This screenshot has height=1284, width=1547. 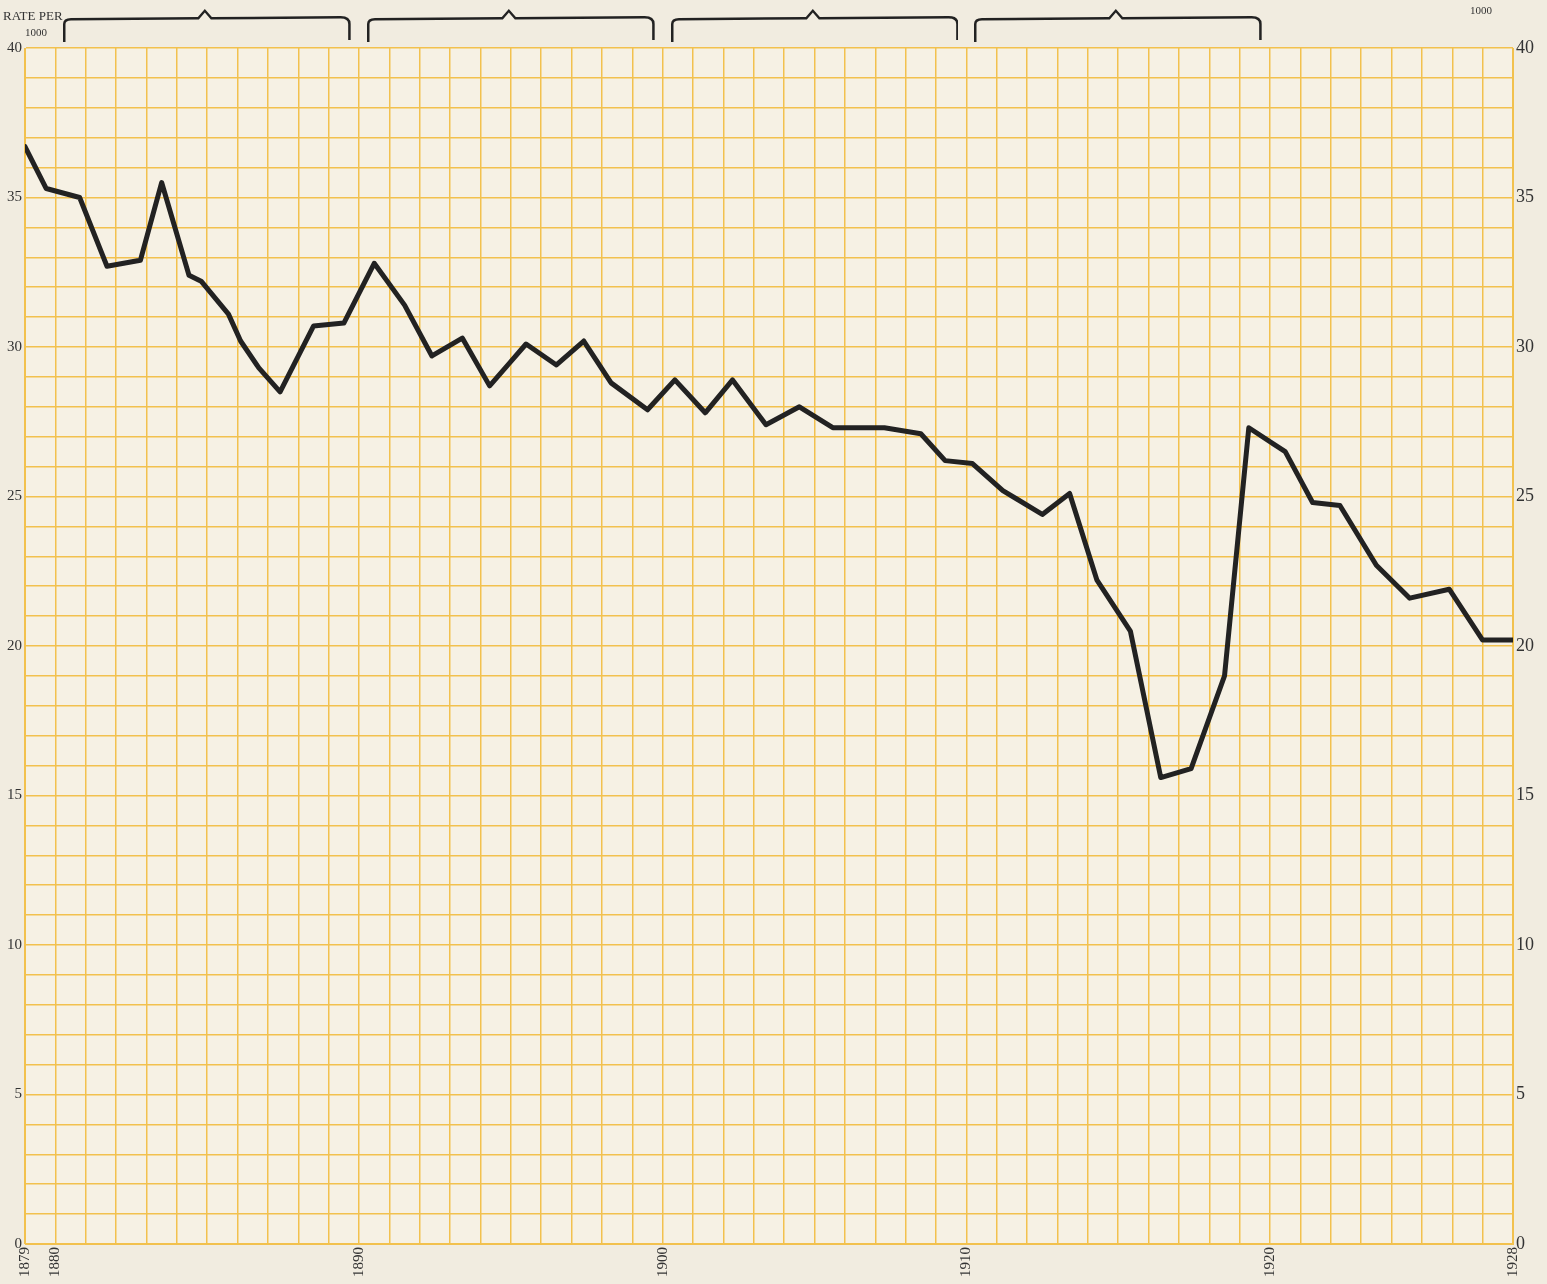 I want to click on y-axis-title: RATE PER 1000, so click(x=33, y=23).